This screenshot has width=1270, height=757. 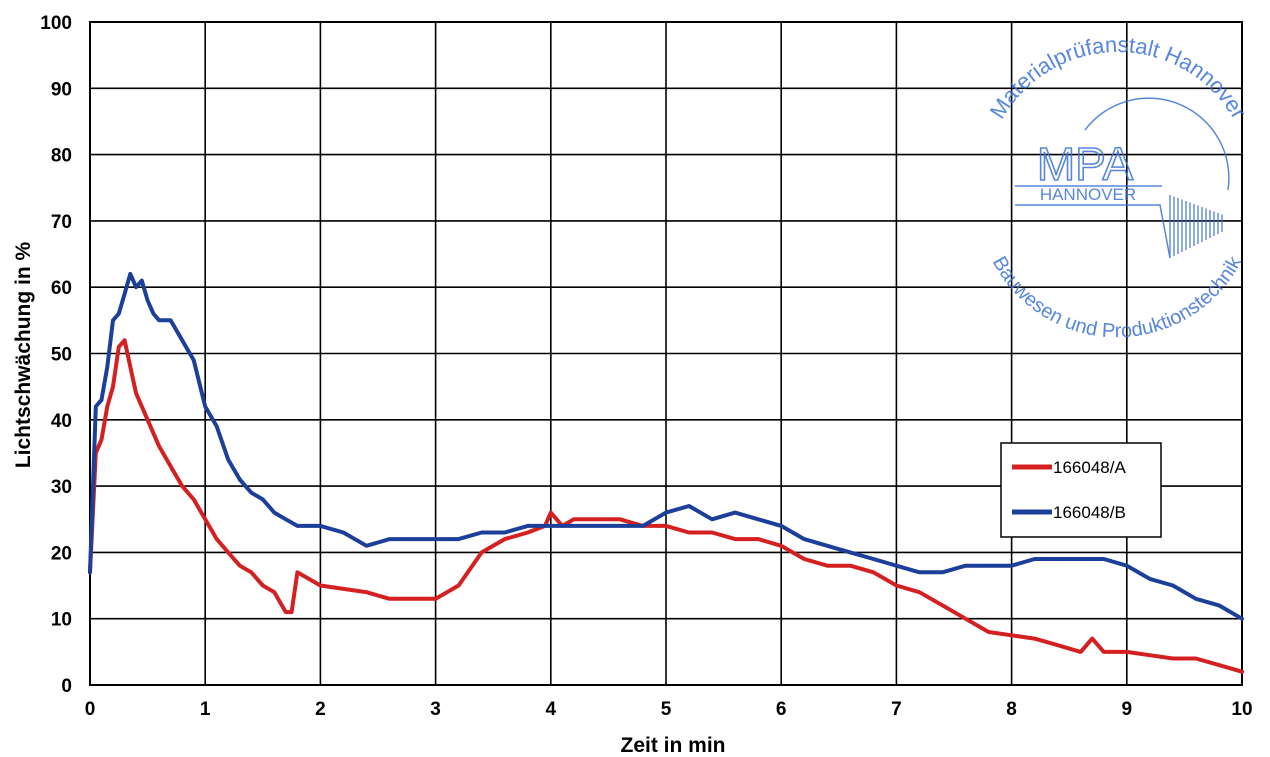 What do you see at coordinates (1127, 709) in the screenshot?
I see `x-tick-label: 9` at bounding box center [1127, 709].